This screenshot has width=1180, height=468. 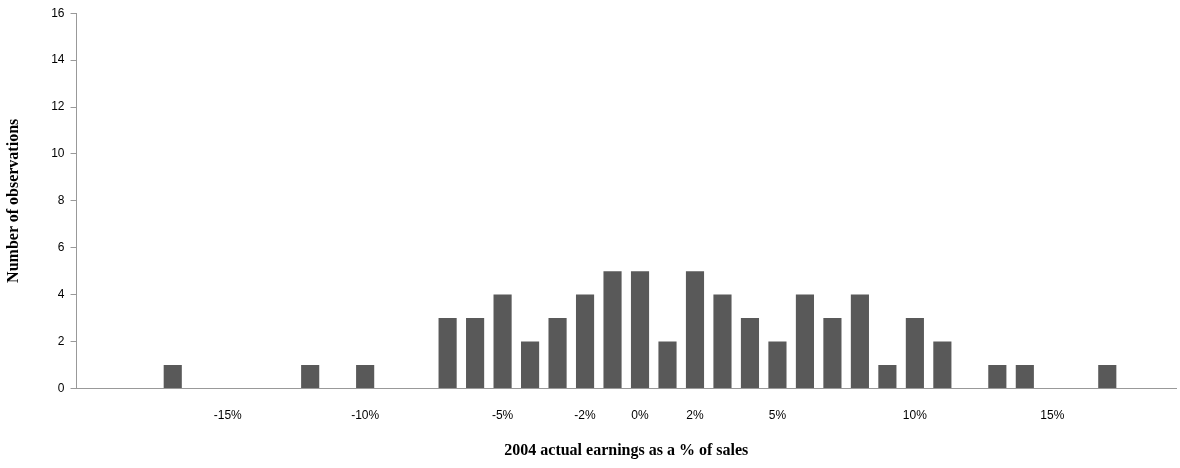 What do you see at coordinates (58, 59) in the screenshot?
I see `y-tick-label: 14` at bounding box center [58, 59].